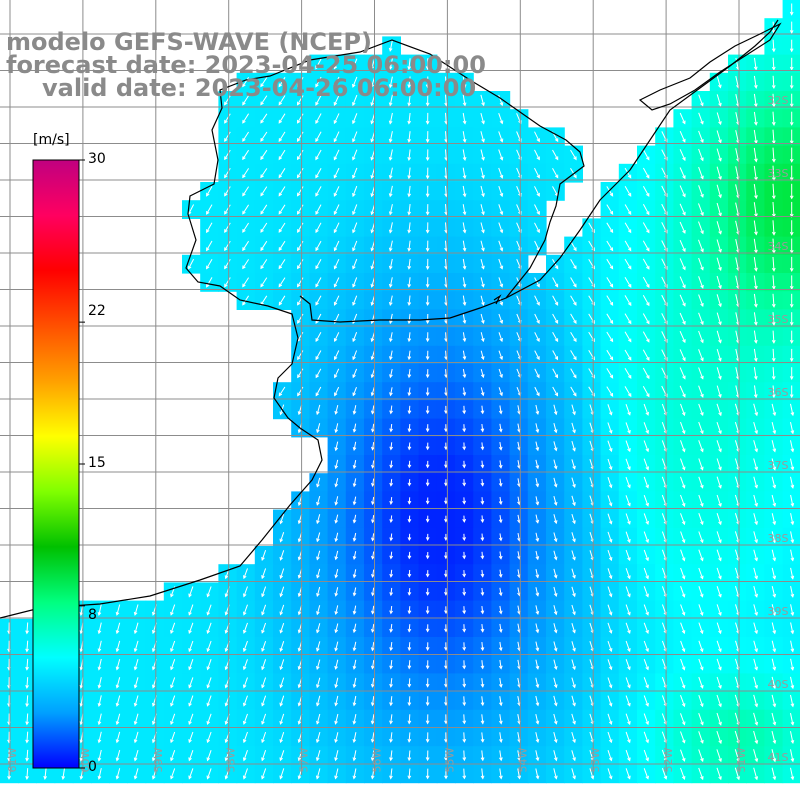  Describe the element at coordinates (449, 759) in the screenshot. I see `lon-label: 55W` at that location.